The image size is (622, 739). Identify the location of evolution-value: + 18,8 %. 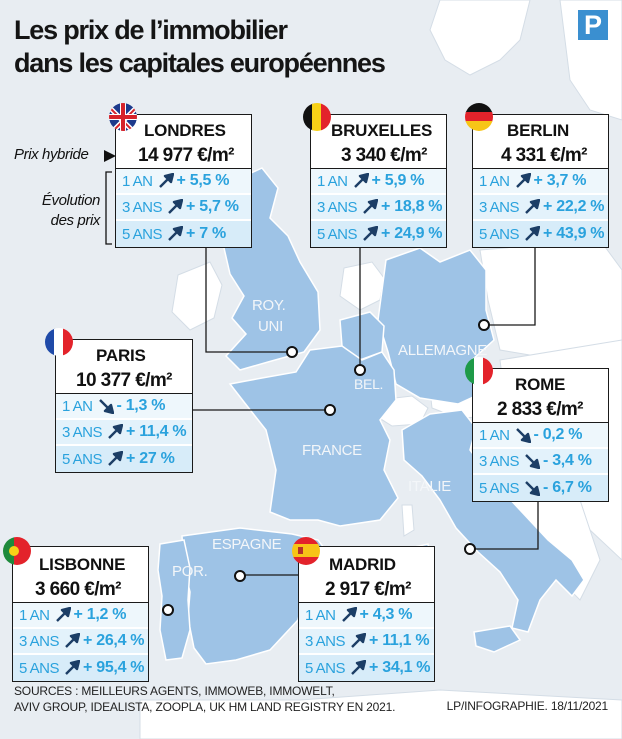
(412, 206).